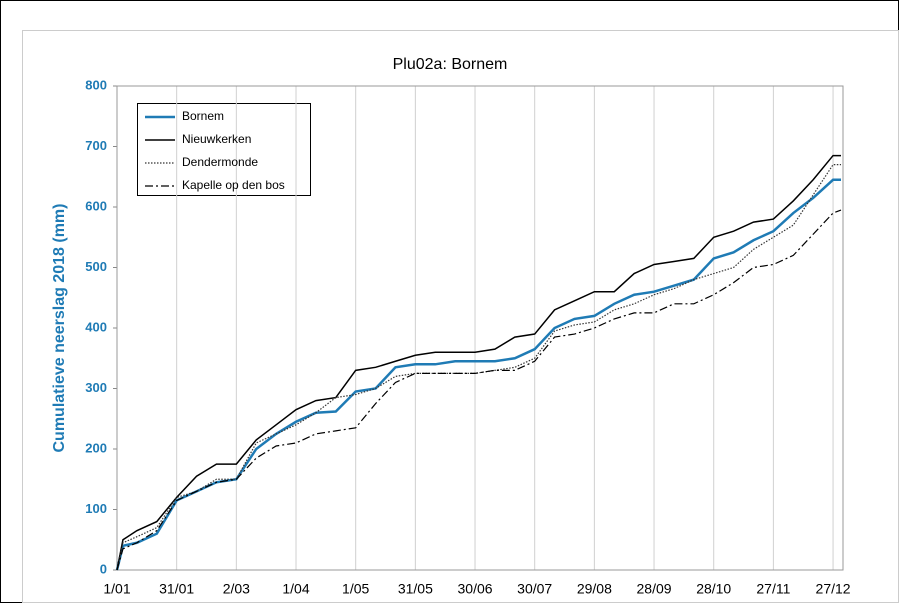 The width and height of the screenshot is (899, 603). Describe the element at coordinates (96, 205) in the screenshot. I see `y-tick-label: 600` at that location.